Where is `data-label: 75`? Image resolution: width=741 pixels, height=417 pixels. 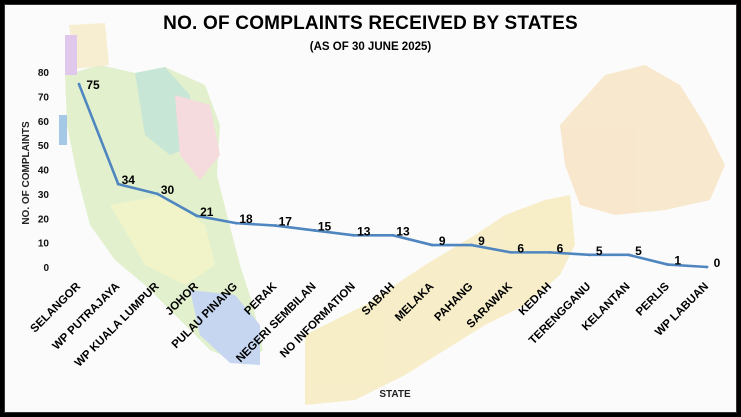
data-label: 75 is located at coordinates (93, 85).